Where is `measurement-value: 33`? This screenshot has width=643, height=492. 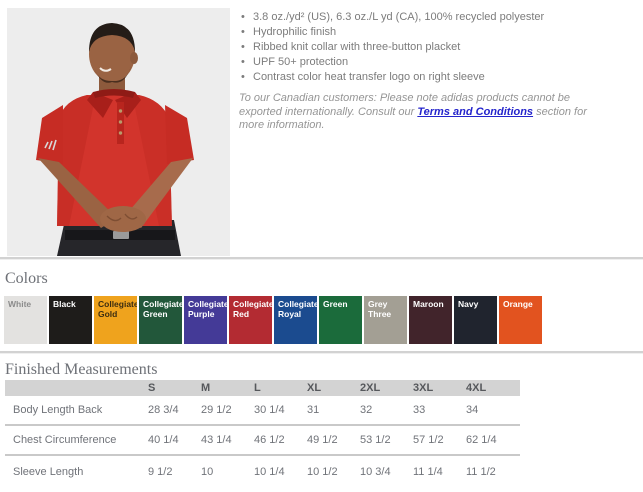 measurement-value: 33 is located at coordinates (419, 410).